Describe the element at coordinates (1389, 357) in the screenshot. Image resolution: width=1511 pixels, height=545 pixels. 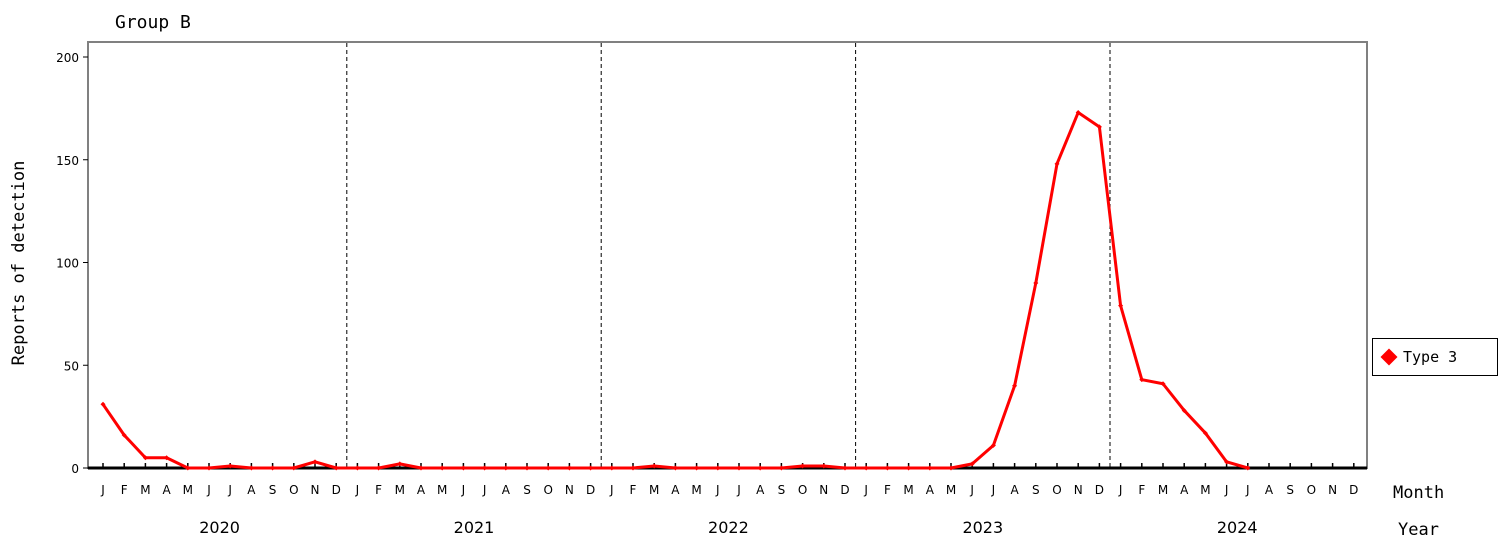
I see `legend-diamond-icon` at that location.